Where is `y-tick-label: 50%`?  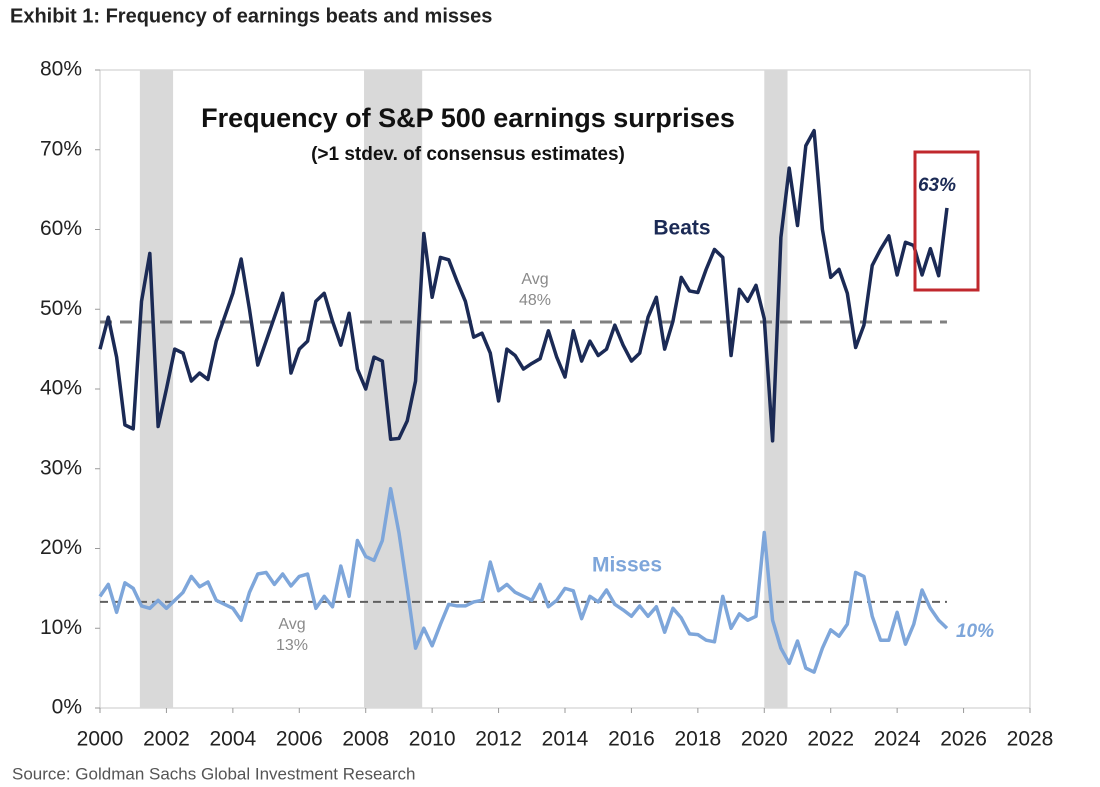
y-tick-label: 50% is located at coordinates (61, 308).